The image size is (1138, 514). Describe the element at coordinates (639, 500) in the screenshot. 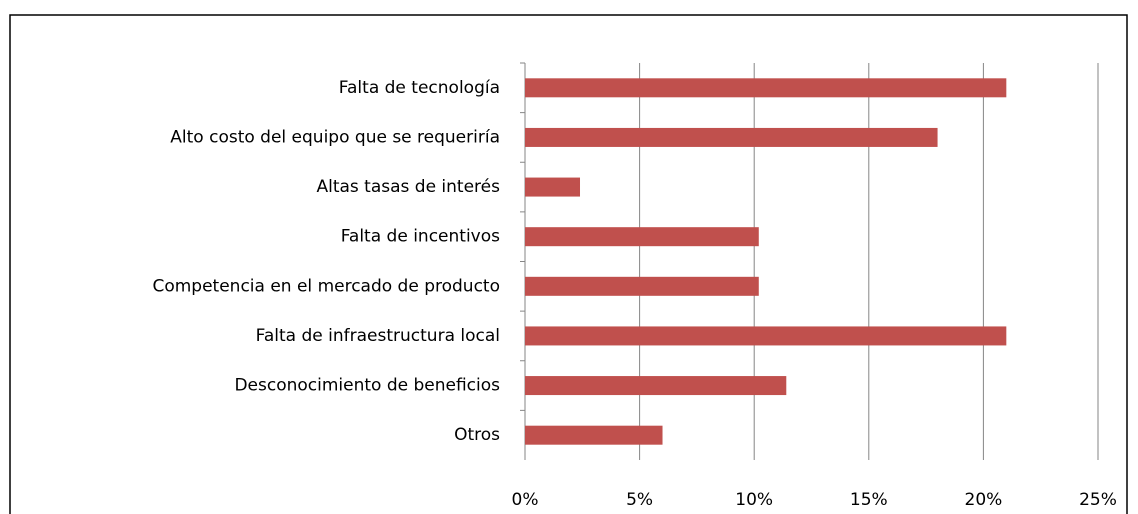

I see `x-tick-label: 5%` at that location.